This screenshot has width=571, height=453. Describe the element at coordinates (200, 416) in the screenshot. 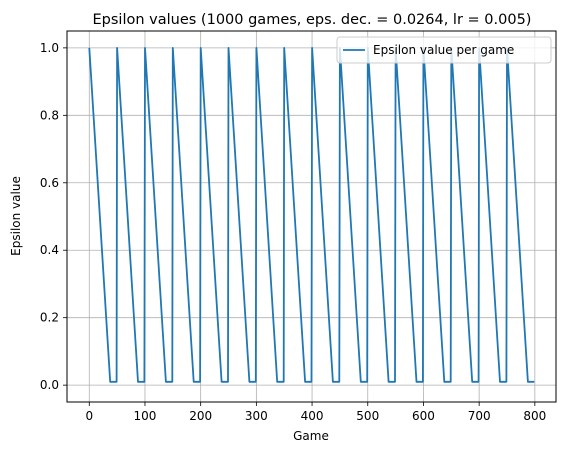

I see `x-tick-label: 200` at that location.